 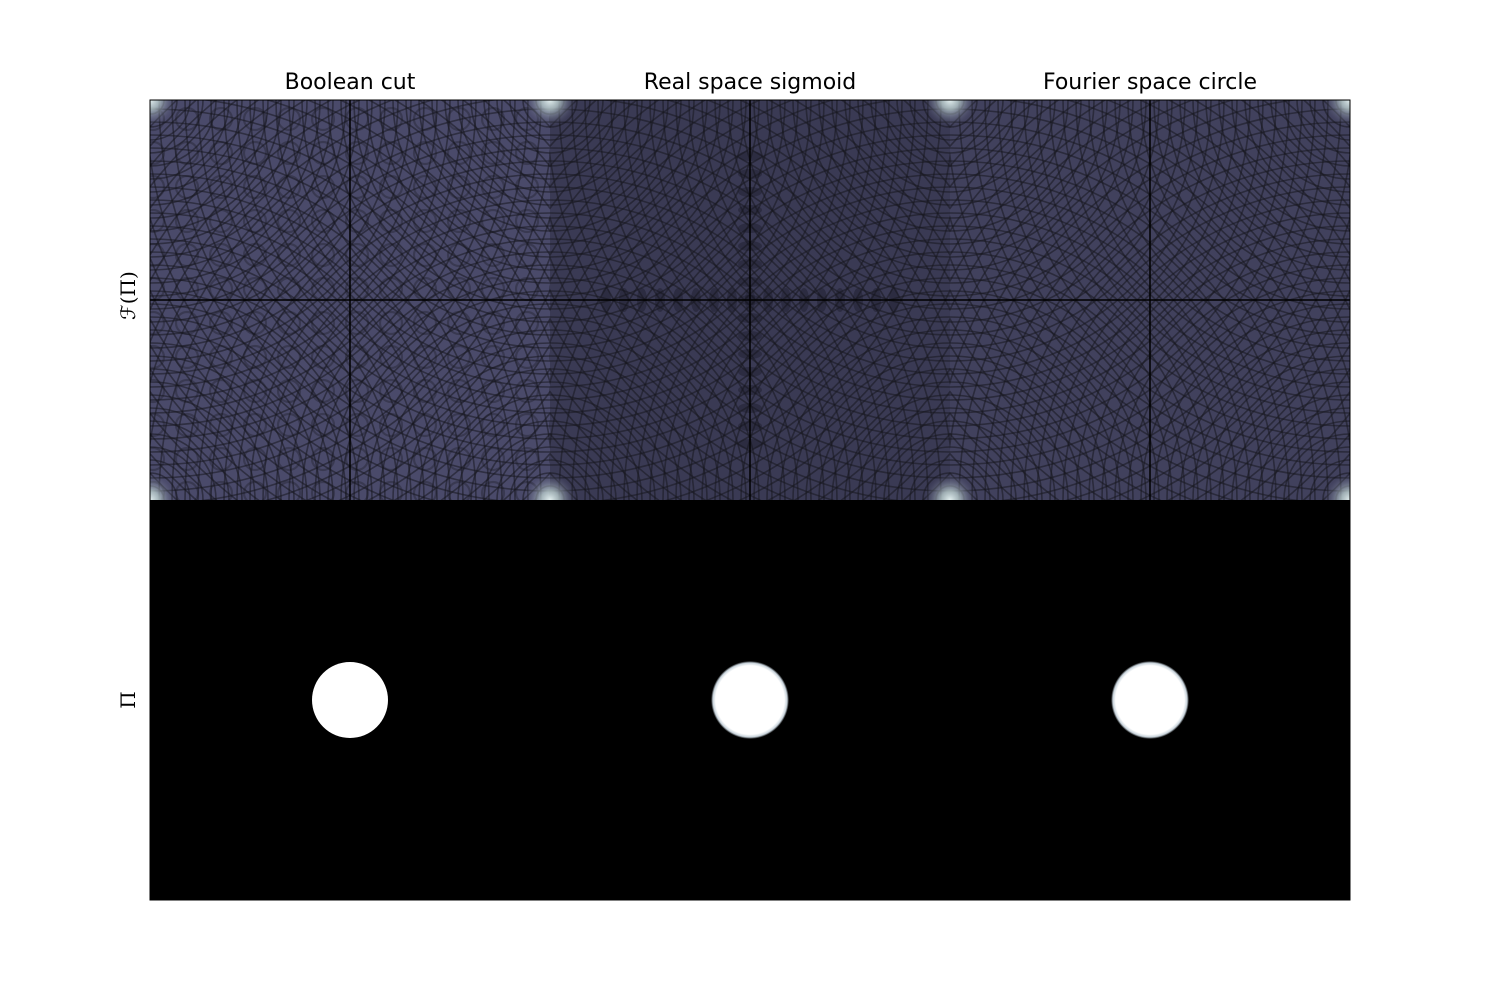 What do you see at coordinates (128, 700) in the screenshot?
I see `row-label-real: Π` at bounding box center [128, 700].